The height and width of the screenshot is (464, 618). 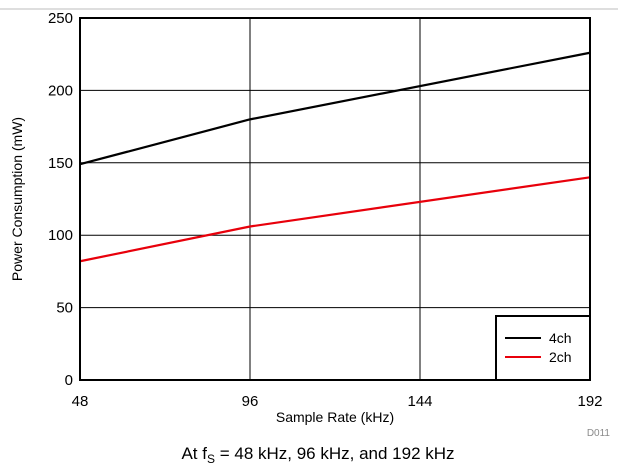 I want to click on legend-label-2ch: 2ch, so click(x=560, y=357).